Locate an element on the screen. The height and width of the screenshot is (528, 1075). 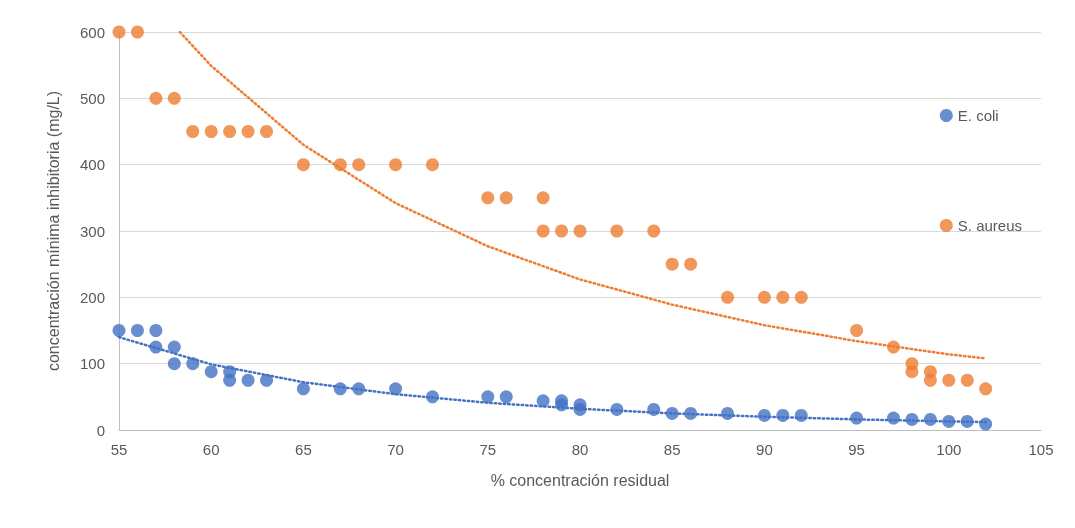
x-tick-label: 80 is located at coordinates (580, 449).